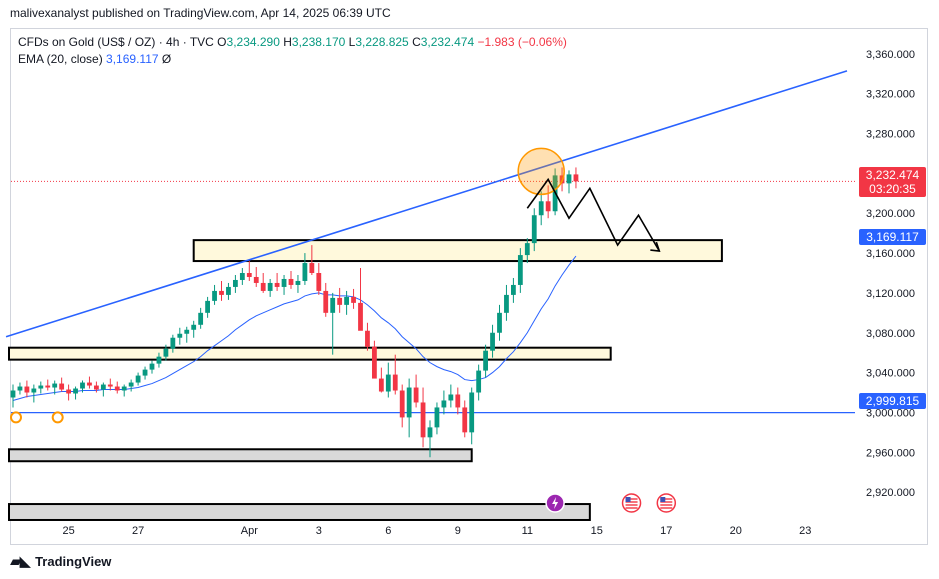  What do you see at coordinates (541, 171) in the screenshot?
I see `highlight-circle` at bounding box center [541, 171].